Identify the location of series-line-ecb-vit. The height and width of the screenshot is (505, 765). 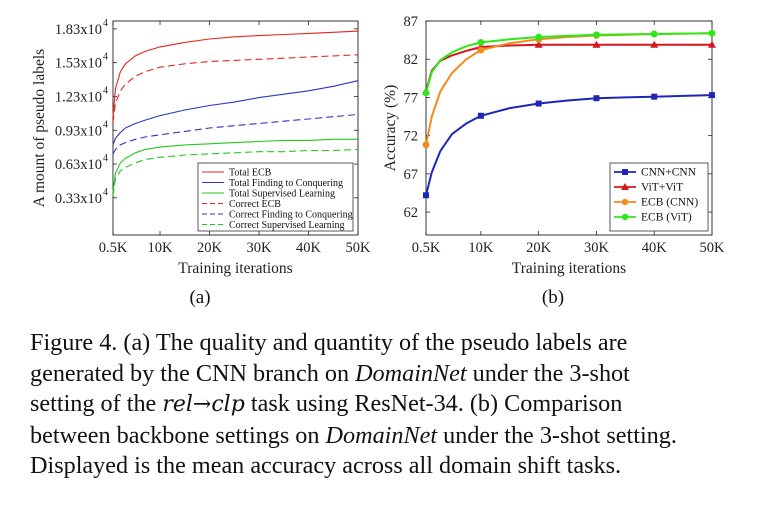
(569, 63).